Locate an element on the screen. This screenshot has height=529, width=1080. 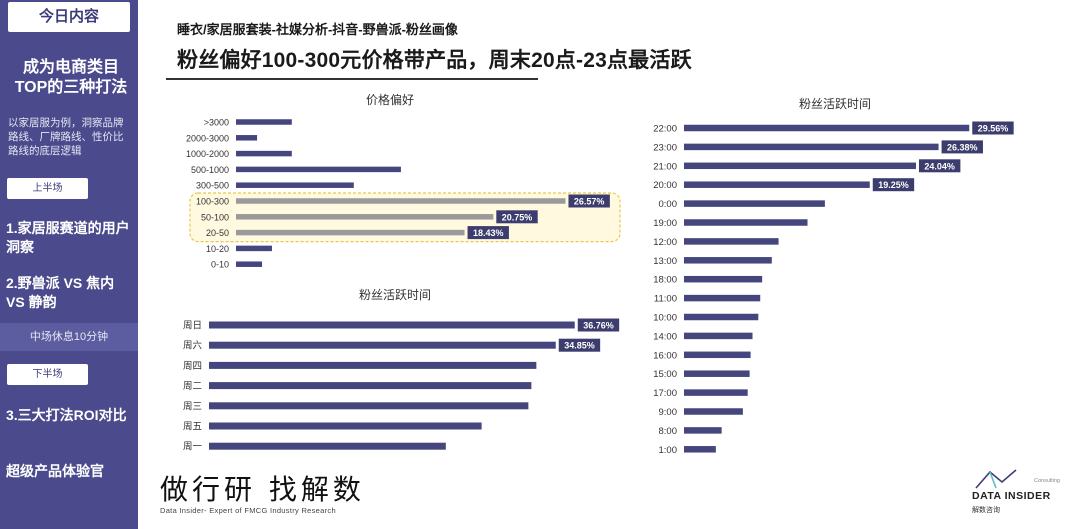
tick-label: 1:00 is located at coordinates (668, 450).